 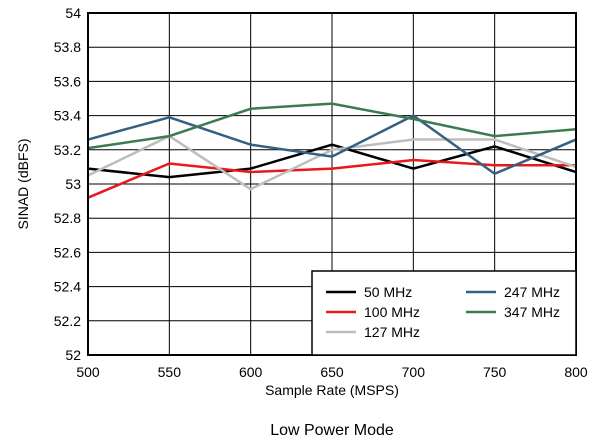 I want to click on legend-label: 50 MHz, so click(x=388, y=292).